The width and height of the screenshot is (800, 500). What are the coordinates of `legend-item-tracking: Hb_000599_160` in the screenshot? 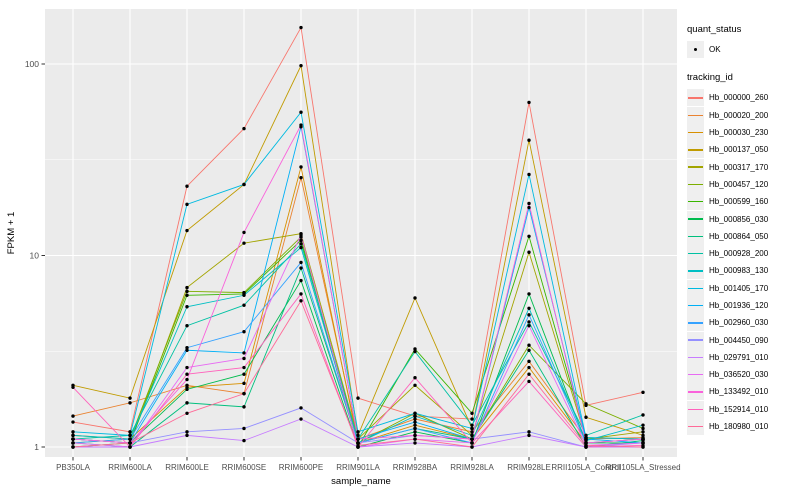 It's located at (743, 202).